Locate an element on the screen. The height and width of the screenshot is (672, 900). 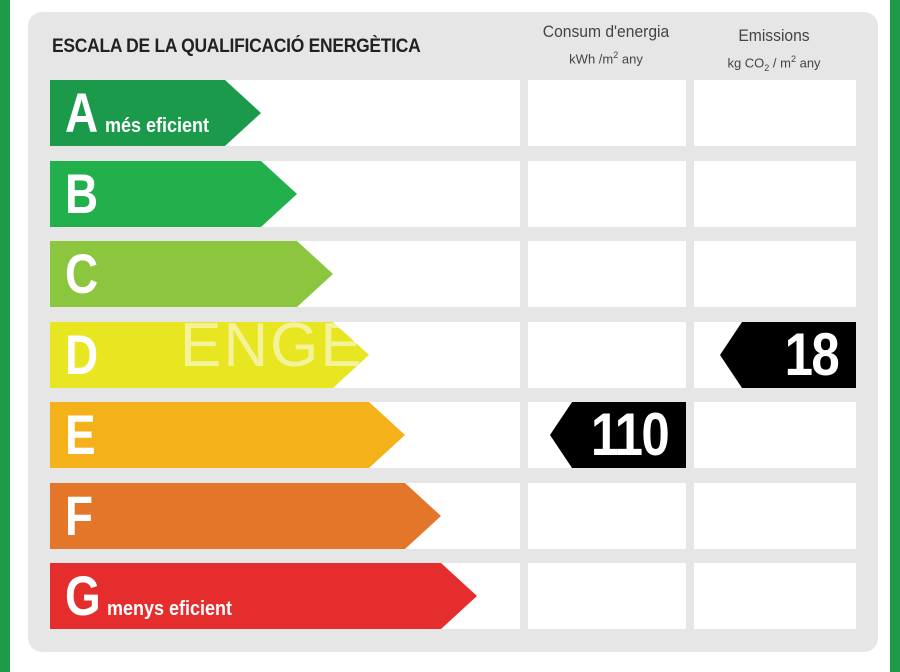
energy-rating-marker: 110 is located at coordinates (618, 435).